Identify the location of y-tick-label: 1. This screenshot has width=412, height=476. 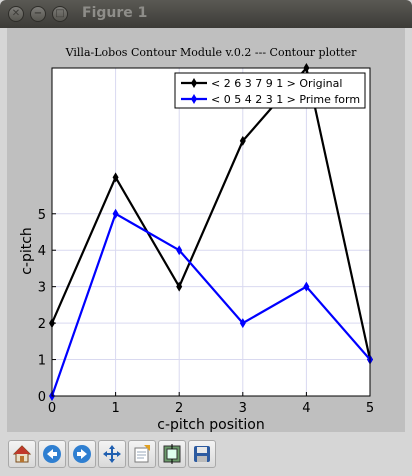
(42, 361).